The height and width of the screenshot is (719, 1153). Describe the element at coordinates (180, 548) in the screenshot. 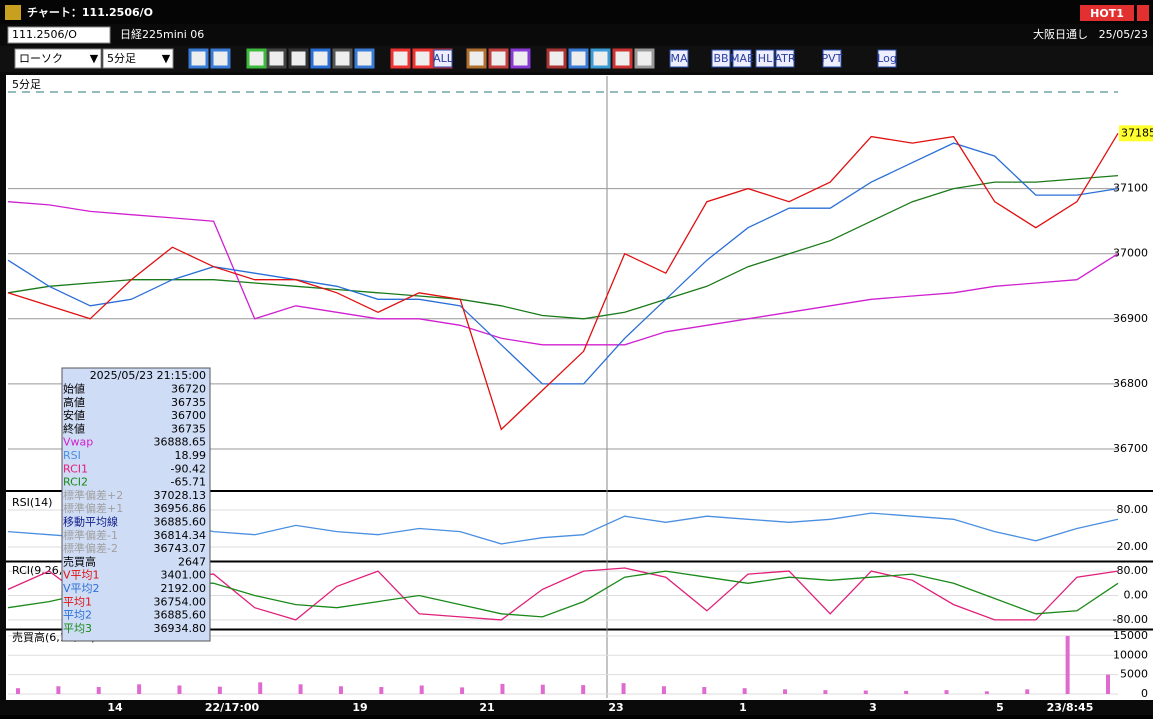

I see `info-value: 36743.07` at that location.